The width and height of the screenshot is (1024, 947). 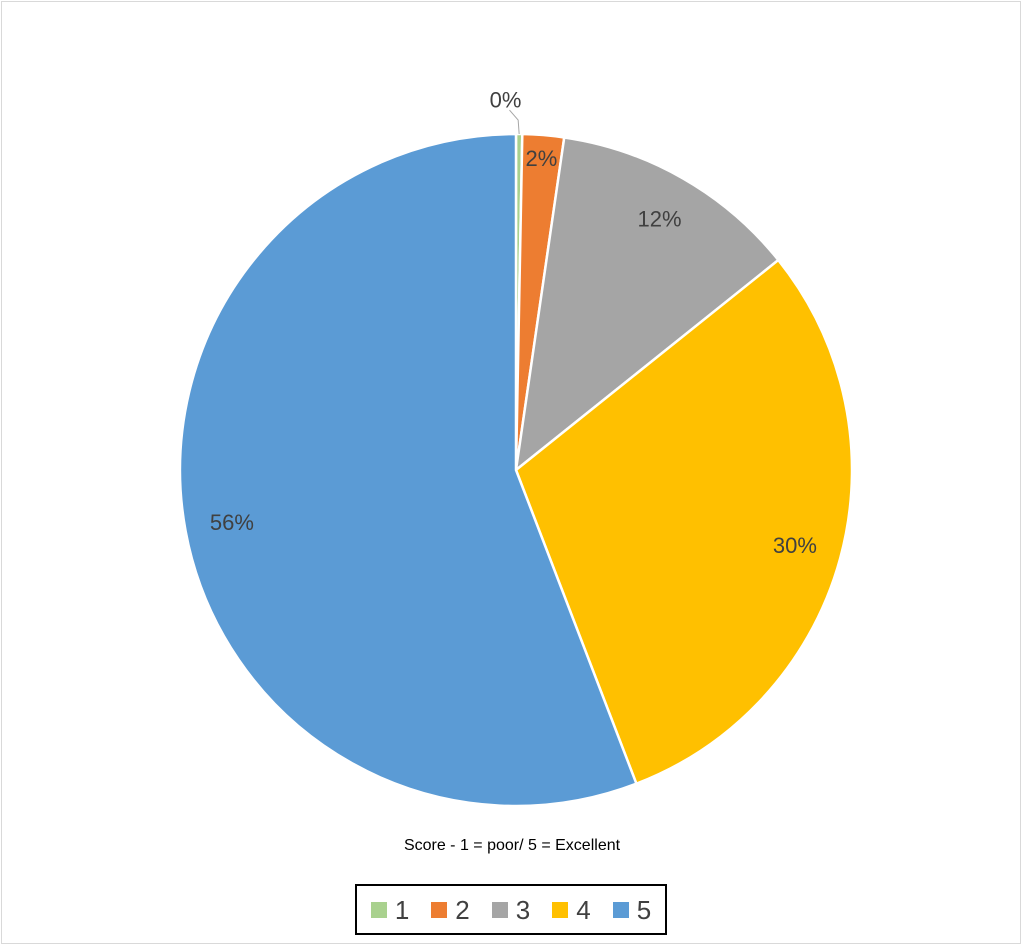 What do you see at coordinates (583, 909) in the screenshot?
I see `legend-label-4: 4` at bounding box center [583, 909].